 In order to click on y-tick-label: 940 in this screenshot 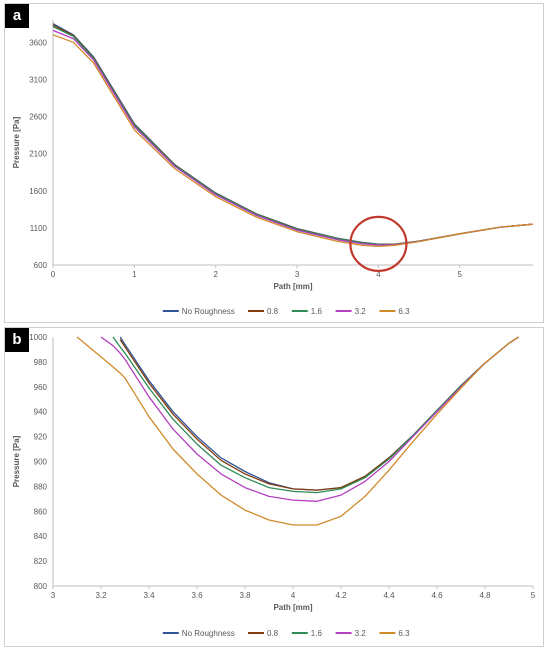, I will do `click(41, 412)`.